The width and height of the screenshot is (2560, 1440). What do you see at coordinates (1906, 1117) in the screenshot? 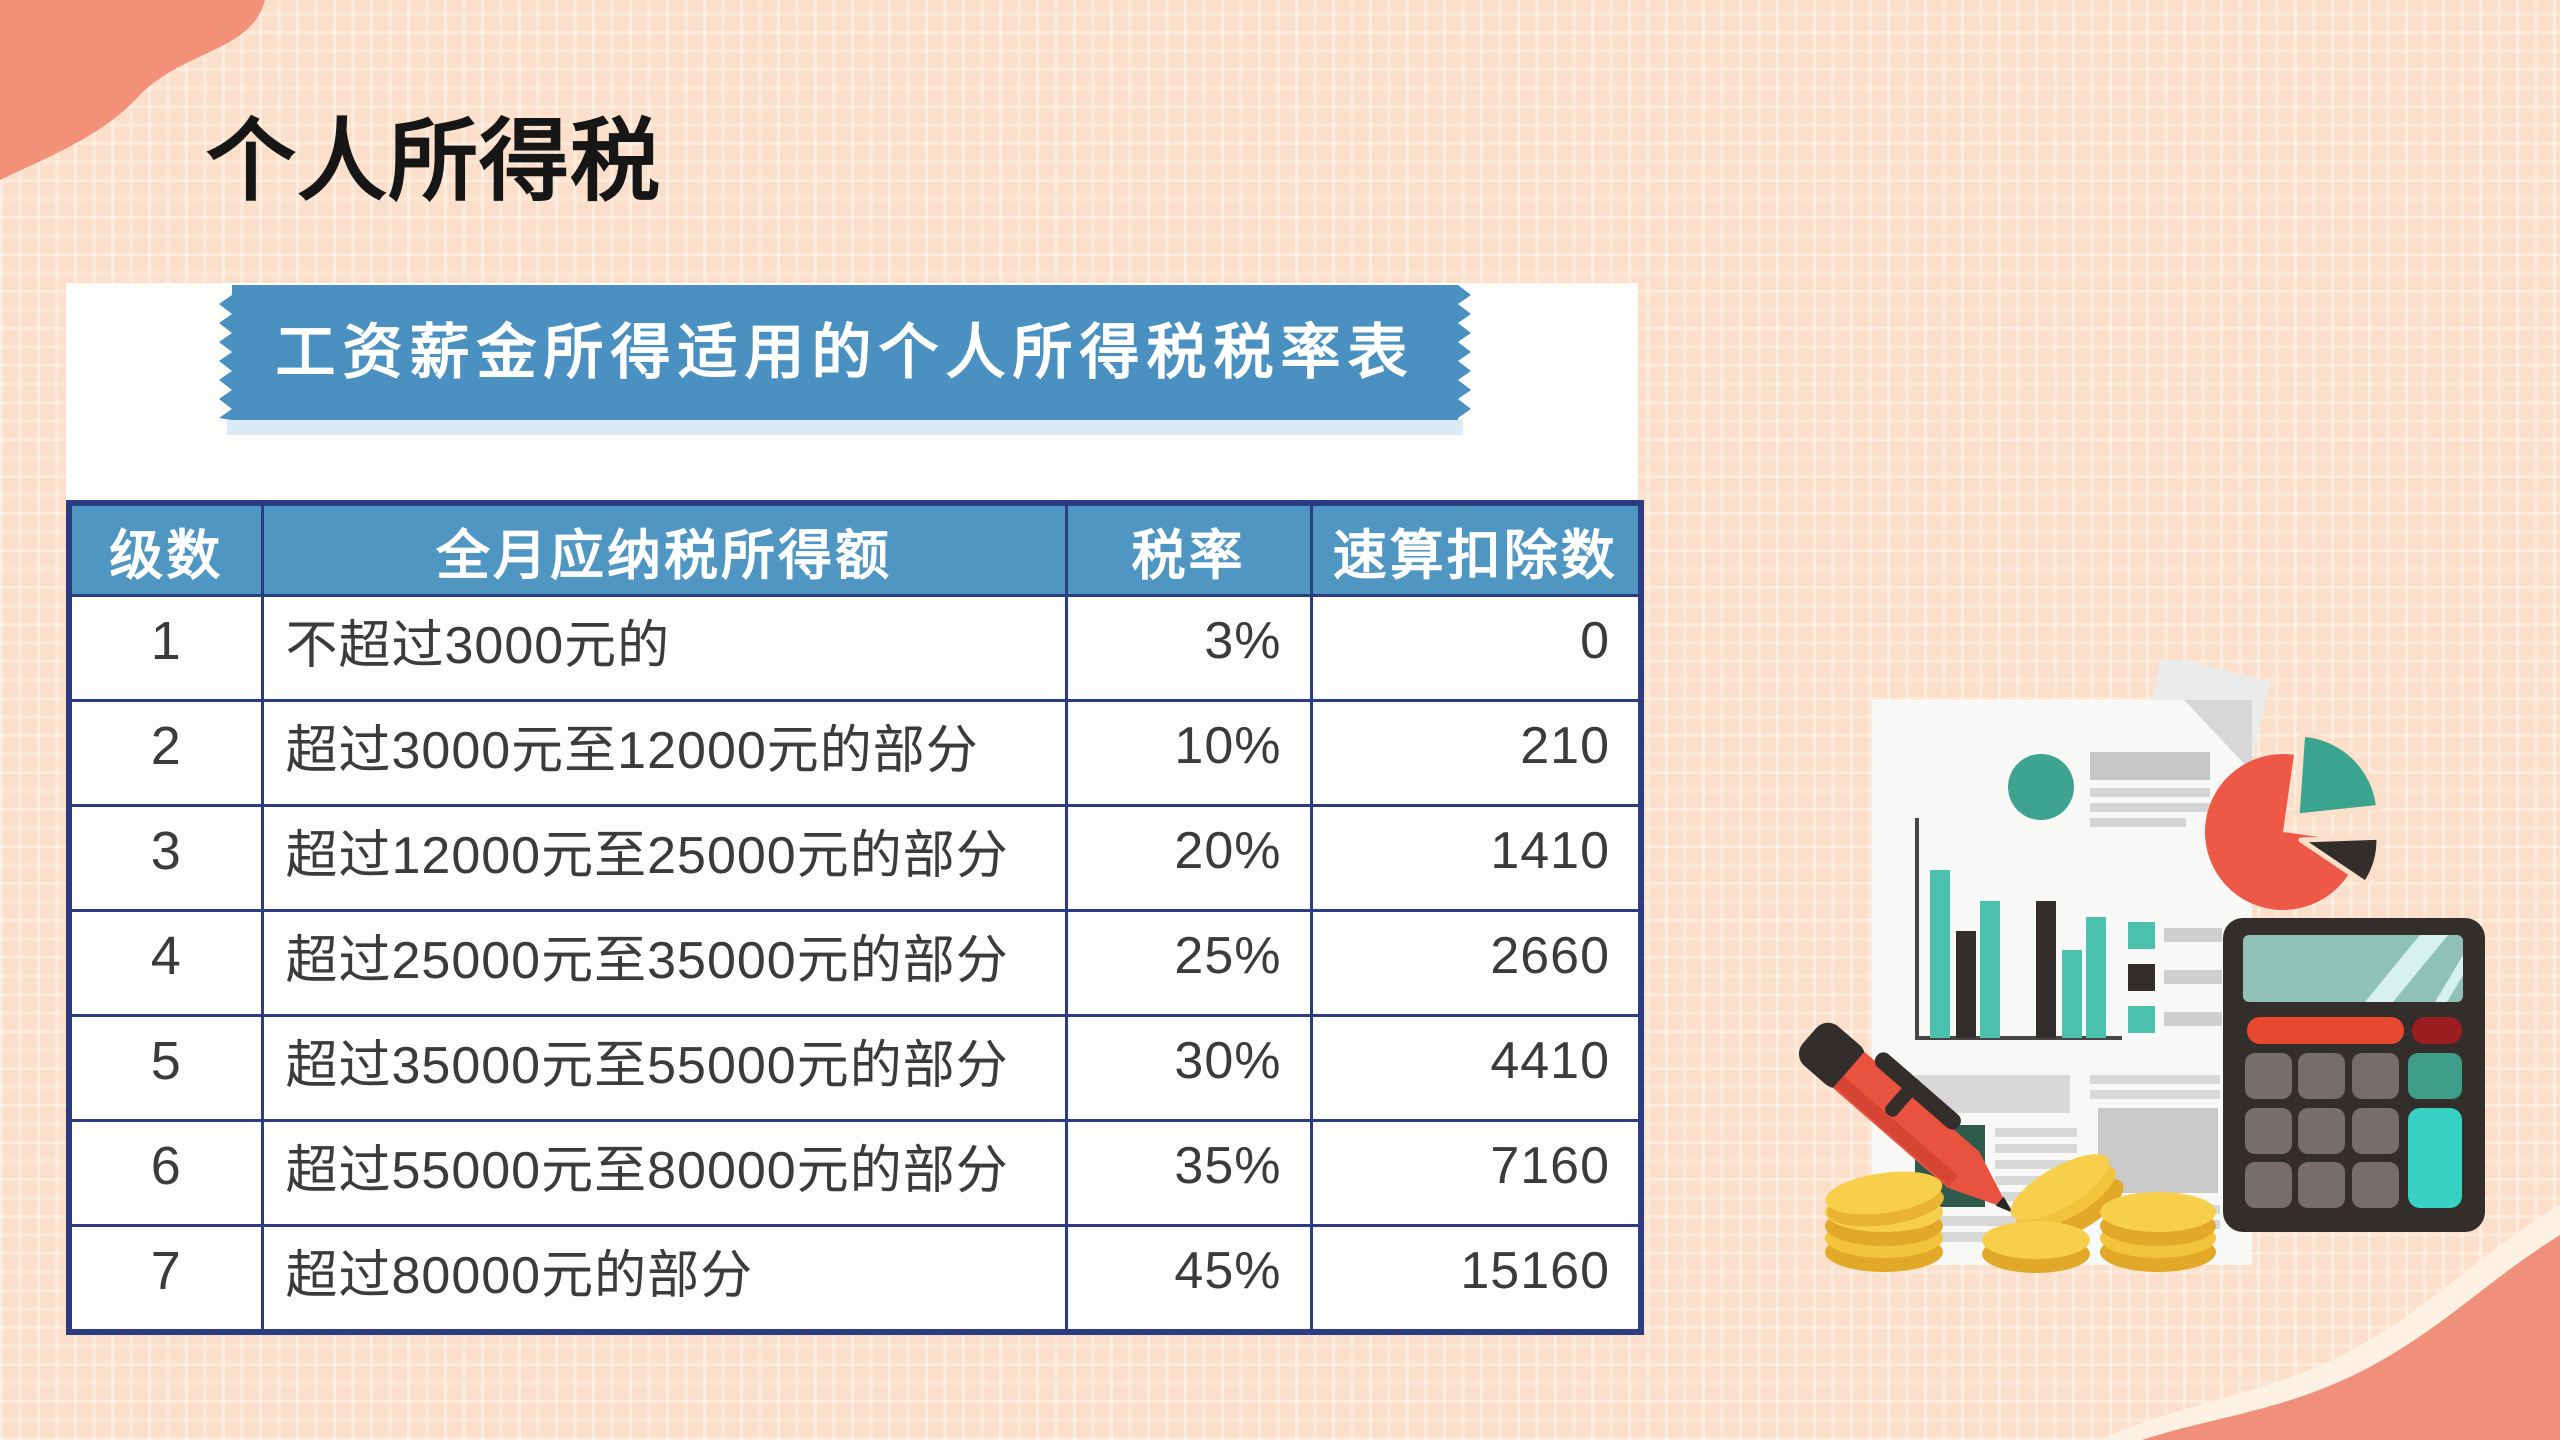
I see `pen-graphic` at bounding box center [1906, 1117].